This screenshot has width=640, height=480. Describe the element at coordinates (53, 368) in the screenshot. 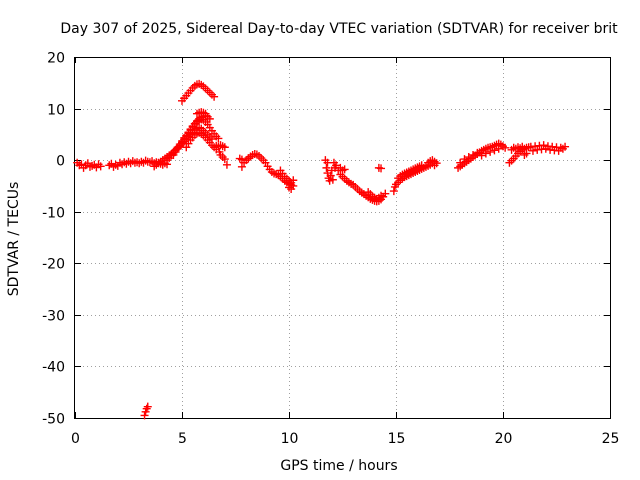

I see `y-tick-label: -40` at that location.